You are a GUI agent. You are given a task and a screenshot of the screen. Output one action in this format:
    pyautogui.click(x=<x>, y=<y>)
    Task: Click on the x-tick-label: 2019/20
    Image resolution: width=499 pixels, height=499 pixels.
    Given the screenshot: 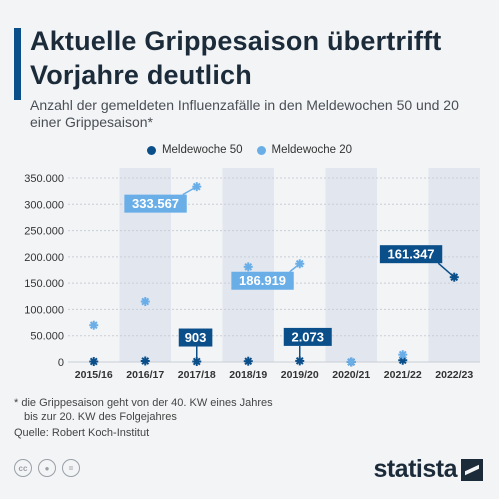 What is the action you would take?
    pyautogui.click(x=300, y=375)
    